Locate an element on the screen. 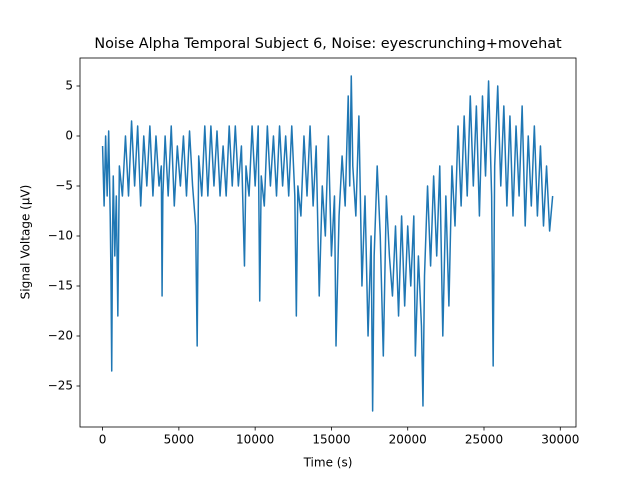 Image resolution: width=640 pixels, height=480 pixels. y-tick-label: 0 is located at coordinates (69, 136).